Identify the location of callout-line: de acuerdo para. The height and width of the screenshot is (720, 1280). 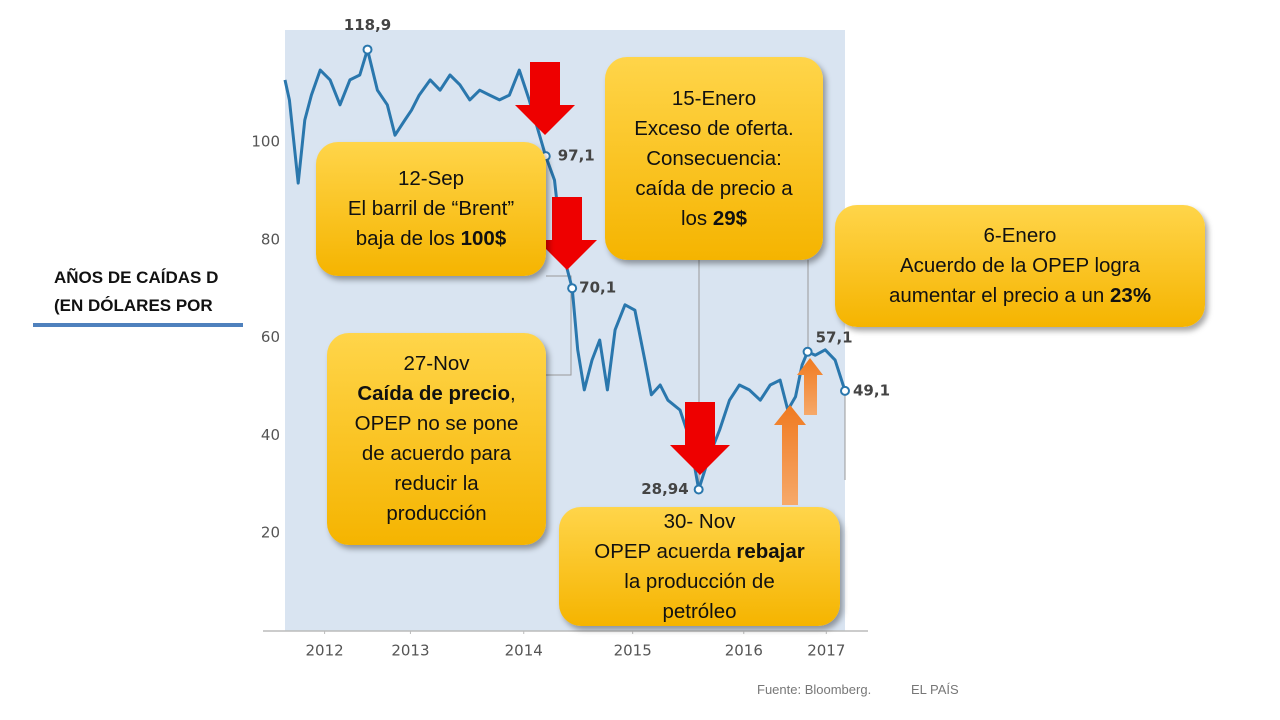
(436, 454).